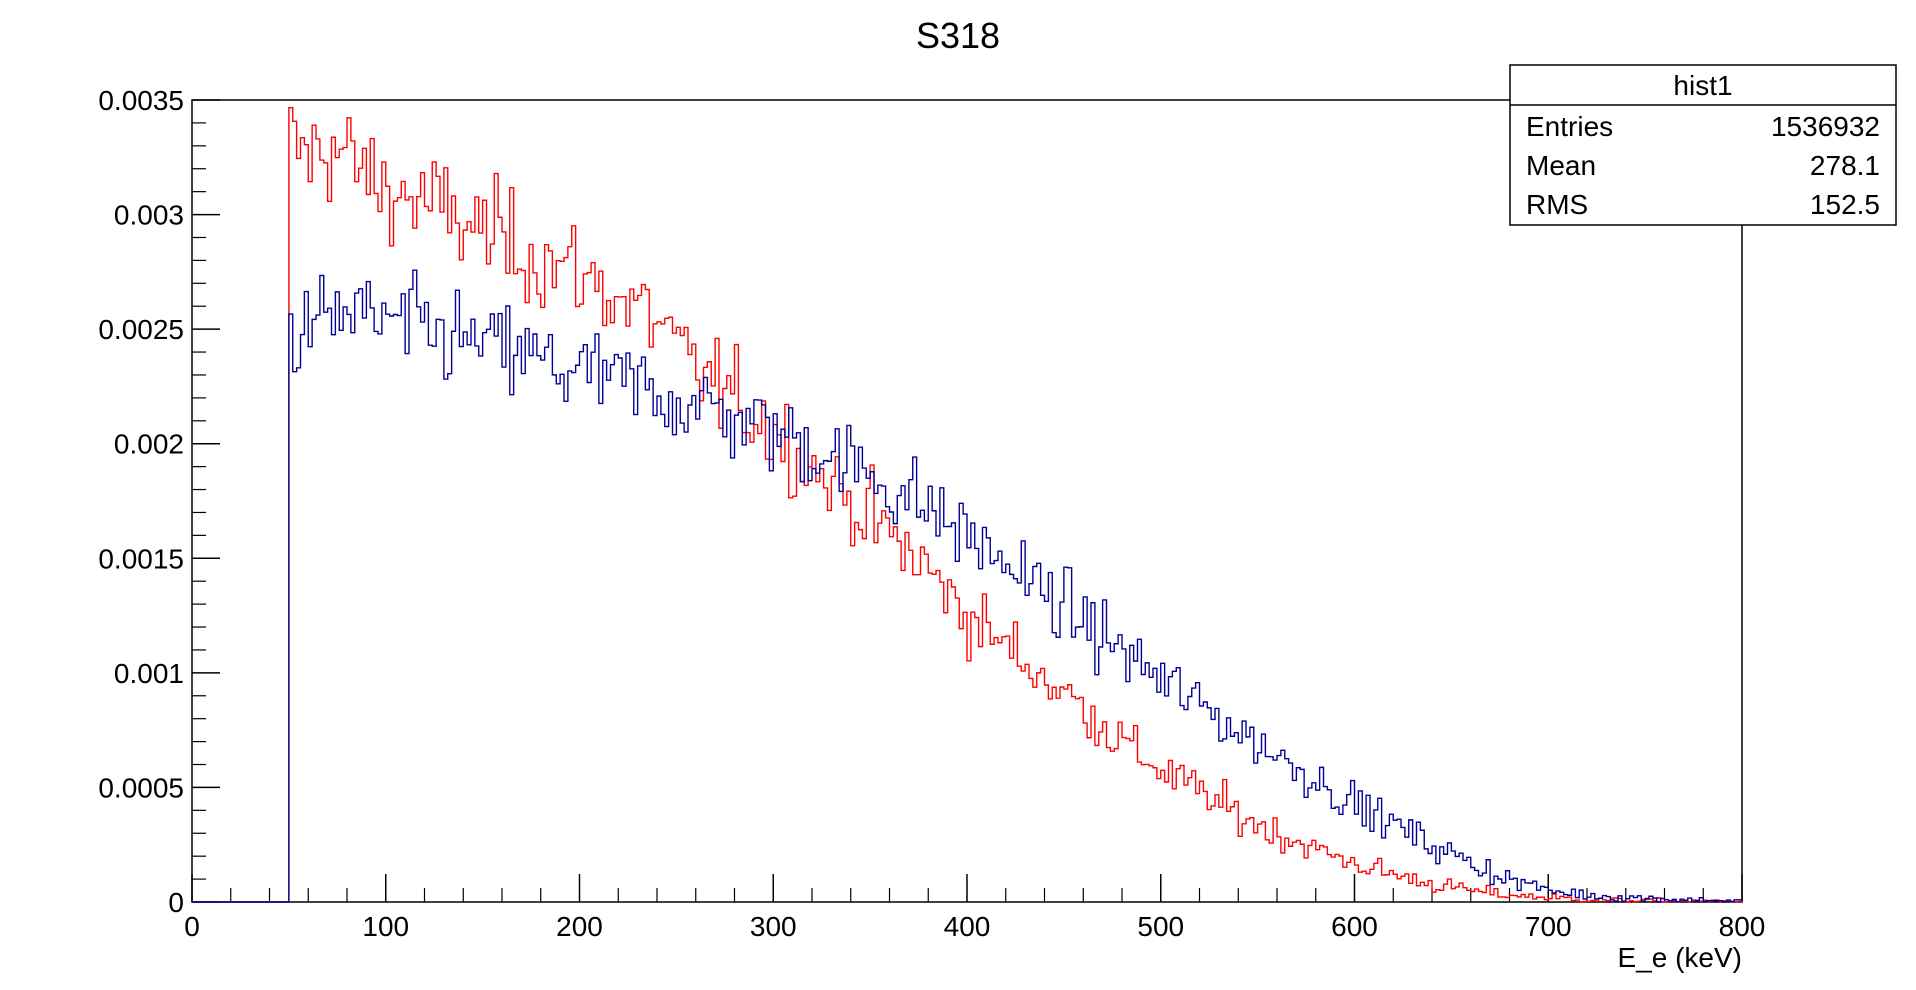 The height and width of the screenshot is (990, 1916). Describe the element at coordinates (773, 926) in the screenshot. I see `x-tick-label: 300` at that location.